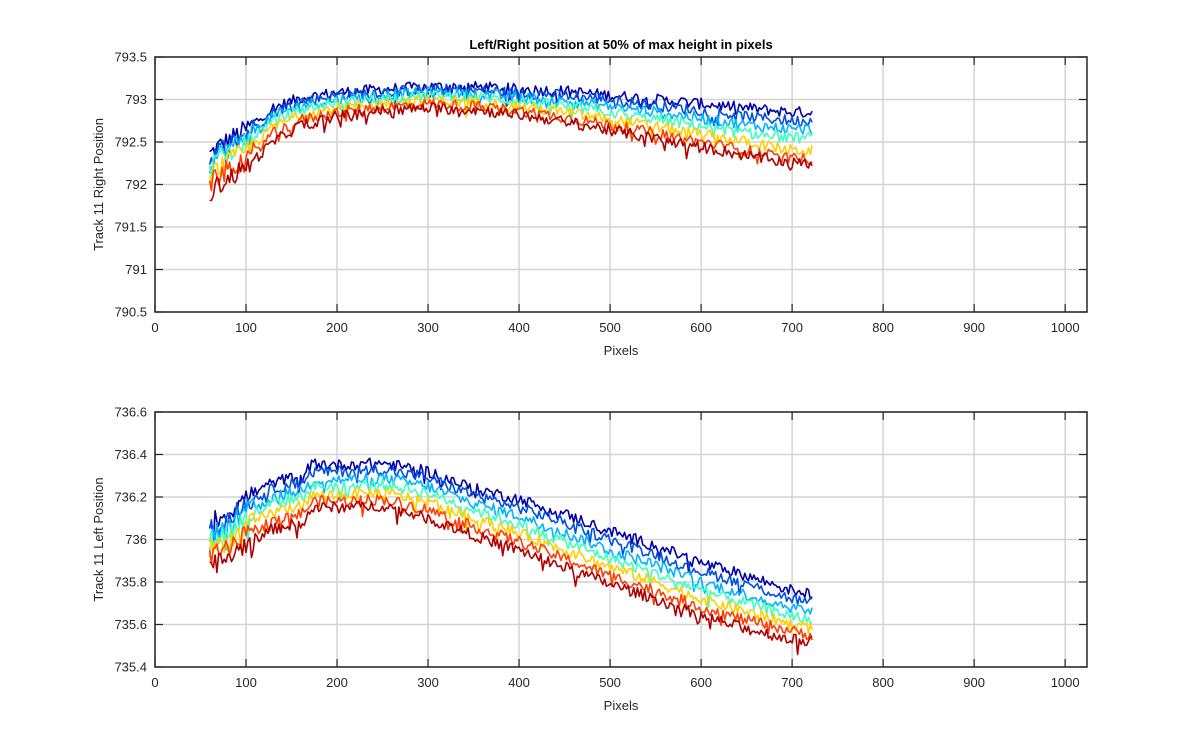 The height and width of the screenshot is (755, 1200). Describe the element at coordinates (136, 184) in the screenshot. I see `y-tick-label: 792` at that location.